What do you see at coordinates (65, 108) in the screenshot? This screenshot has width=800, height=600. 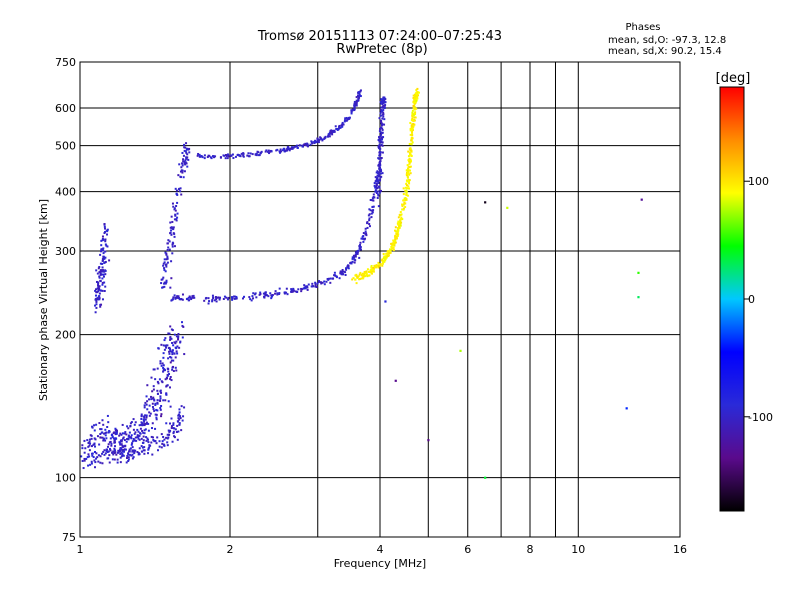 I see `y-tick-label: 600` at bounding box center [65, 108].